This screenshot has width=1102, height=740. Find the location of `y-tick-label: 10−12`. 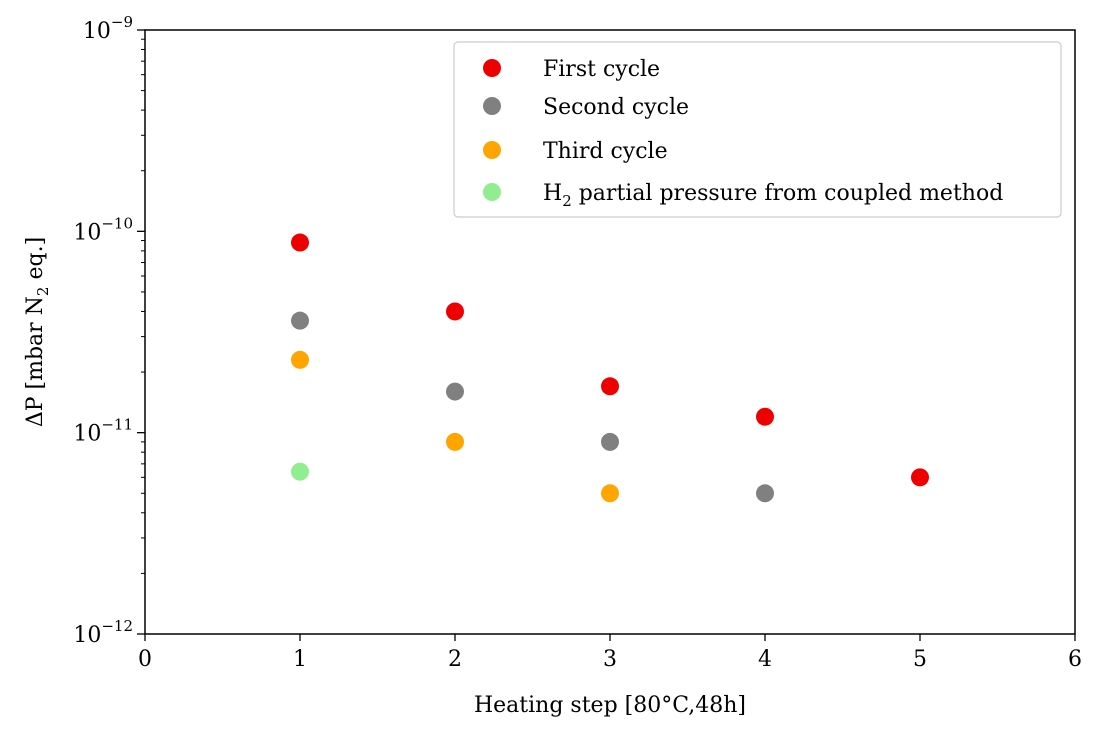

y-tick-label: 10−12 is located at coordinates (103, 632).